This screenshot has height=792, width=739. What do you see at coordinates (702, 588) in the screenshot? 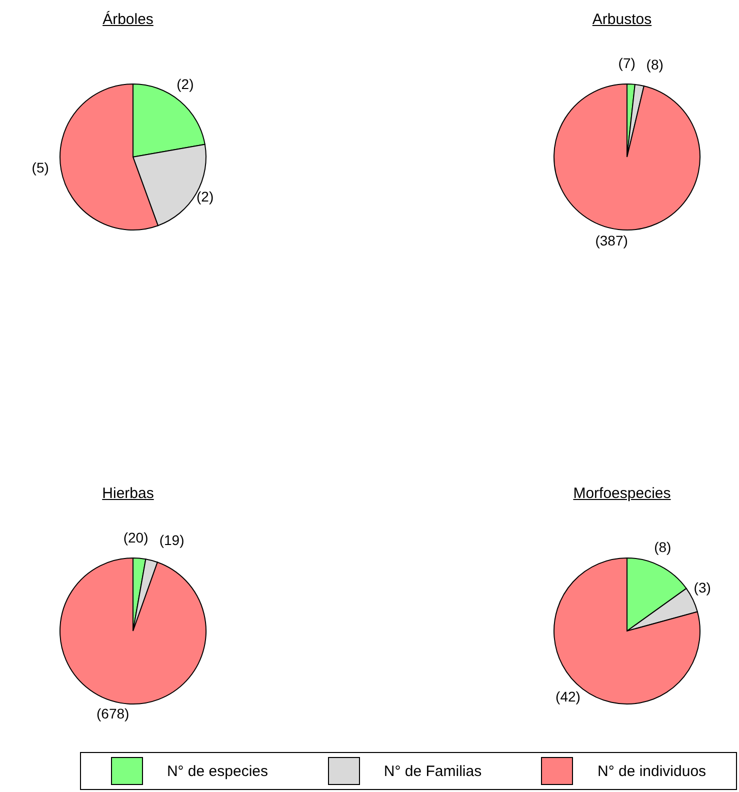
I see `data-label: (3)` at bounding box center [702, 588].